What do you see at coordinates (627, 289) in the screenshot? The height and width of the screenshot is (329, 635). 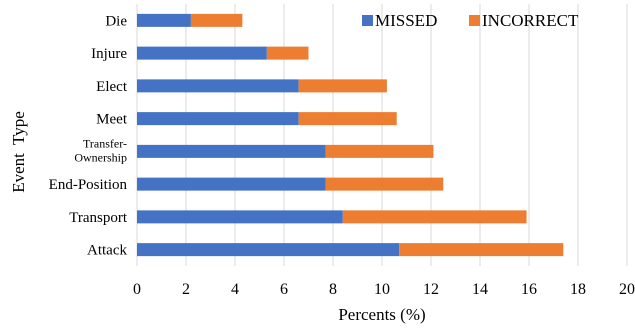 I see `x-tick-label: 20` at bounding box center [627, 289].